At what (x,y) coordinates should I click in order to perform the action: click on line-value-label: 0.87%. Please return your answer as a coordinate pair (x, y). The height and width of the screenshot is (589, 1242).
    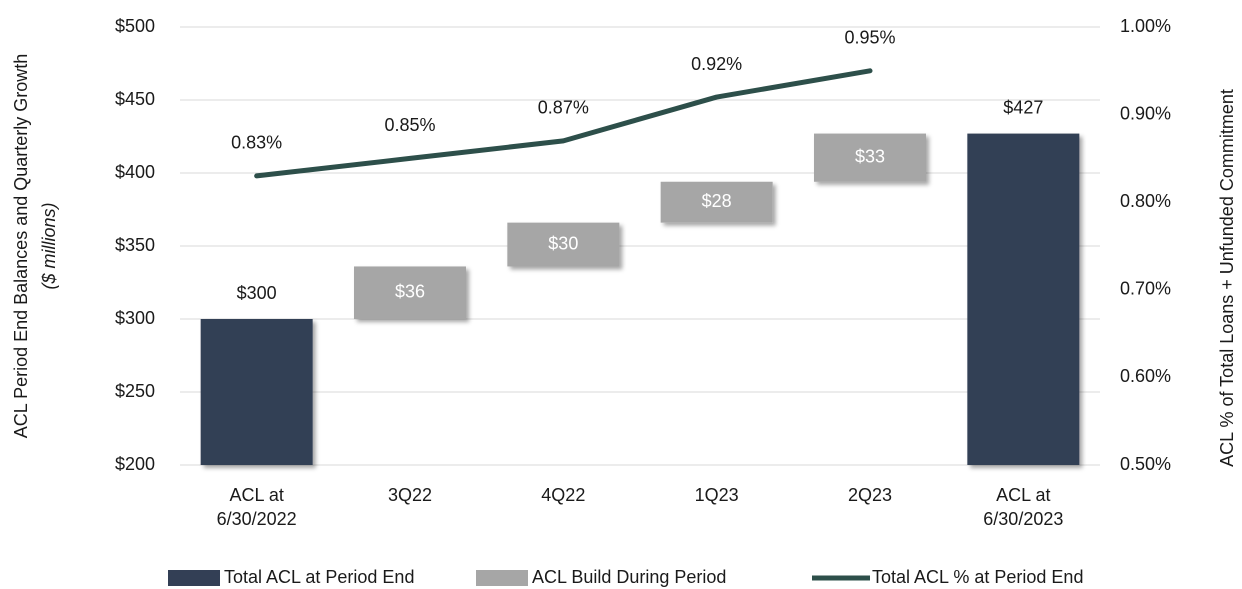
    Looking at the image, I should click on (563, 108).